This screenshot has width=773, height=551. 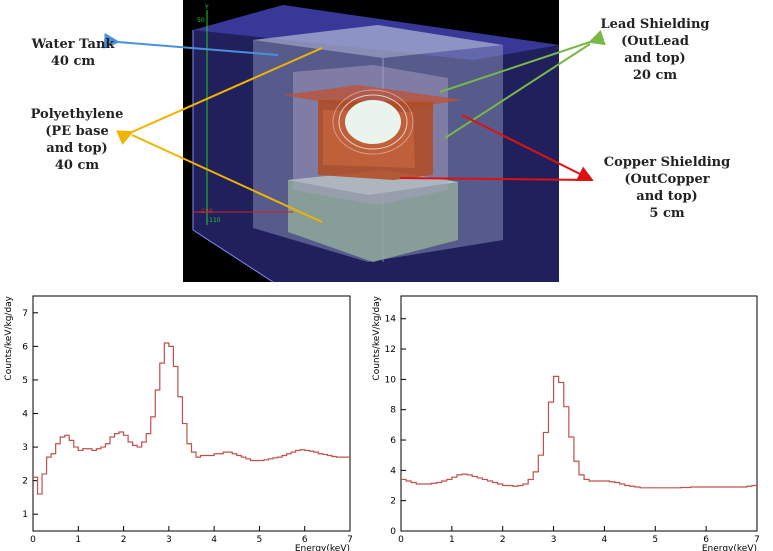 What do you see at coordinates (206, 7) in the screenshot?
I see `axis-label-y: Y` at bounding box center [206, 7].